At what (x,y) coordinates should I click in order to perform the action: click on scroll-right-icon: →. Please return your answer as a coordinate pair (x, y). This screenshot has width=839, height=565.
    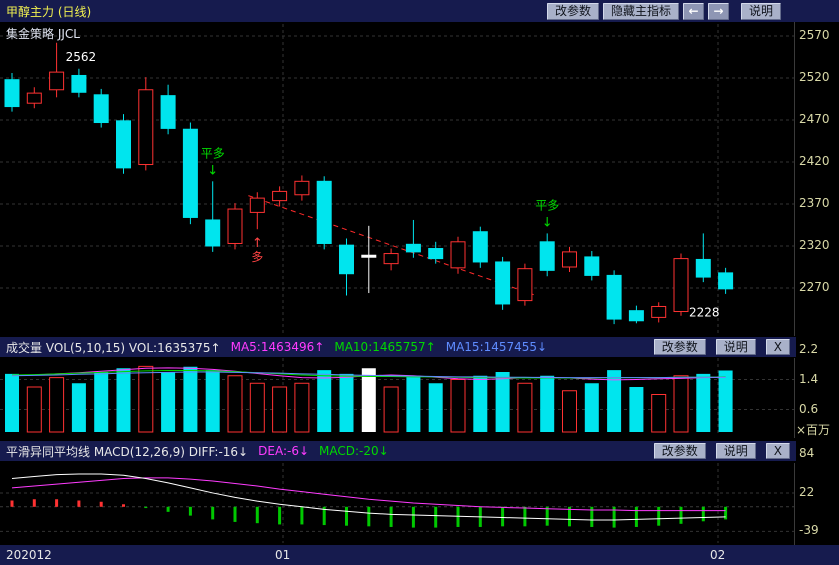
    Looking at the image, I should click on (718, 11).